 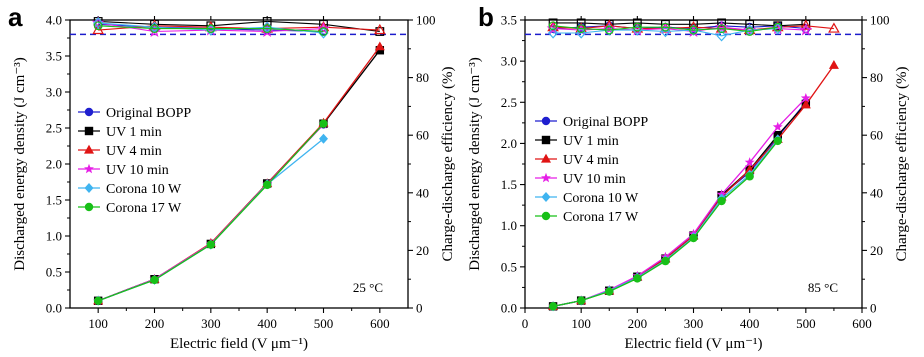 What do you see at coordinates (823, 287) in the screenshot?
I see `temperature-annotation: 85 °C` at bounding box center [823, 287].